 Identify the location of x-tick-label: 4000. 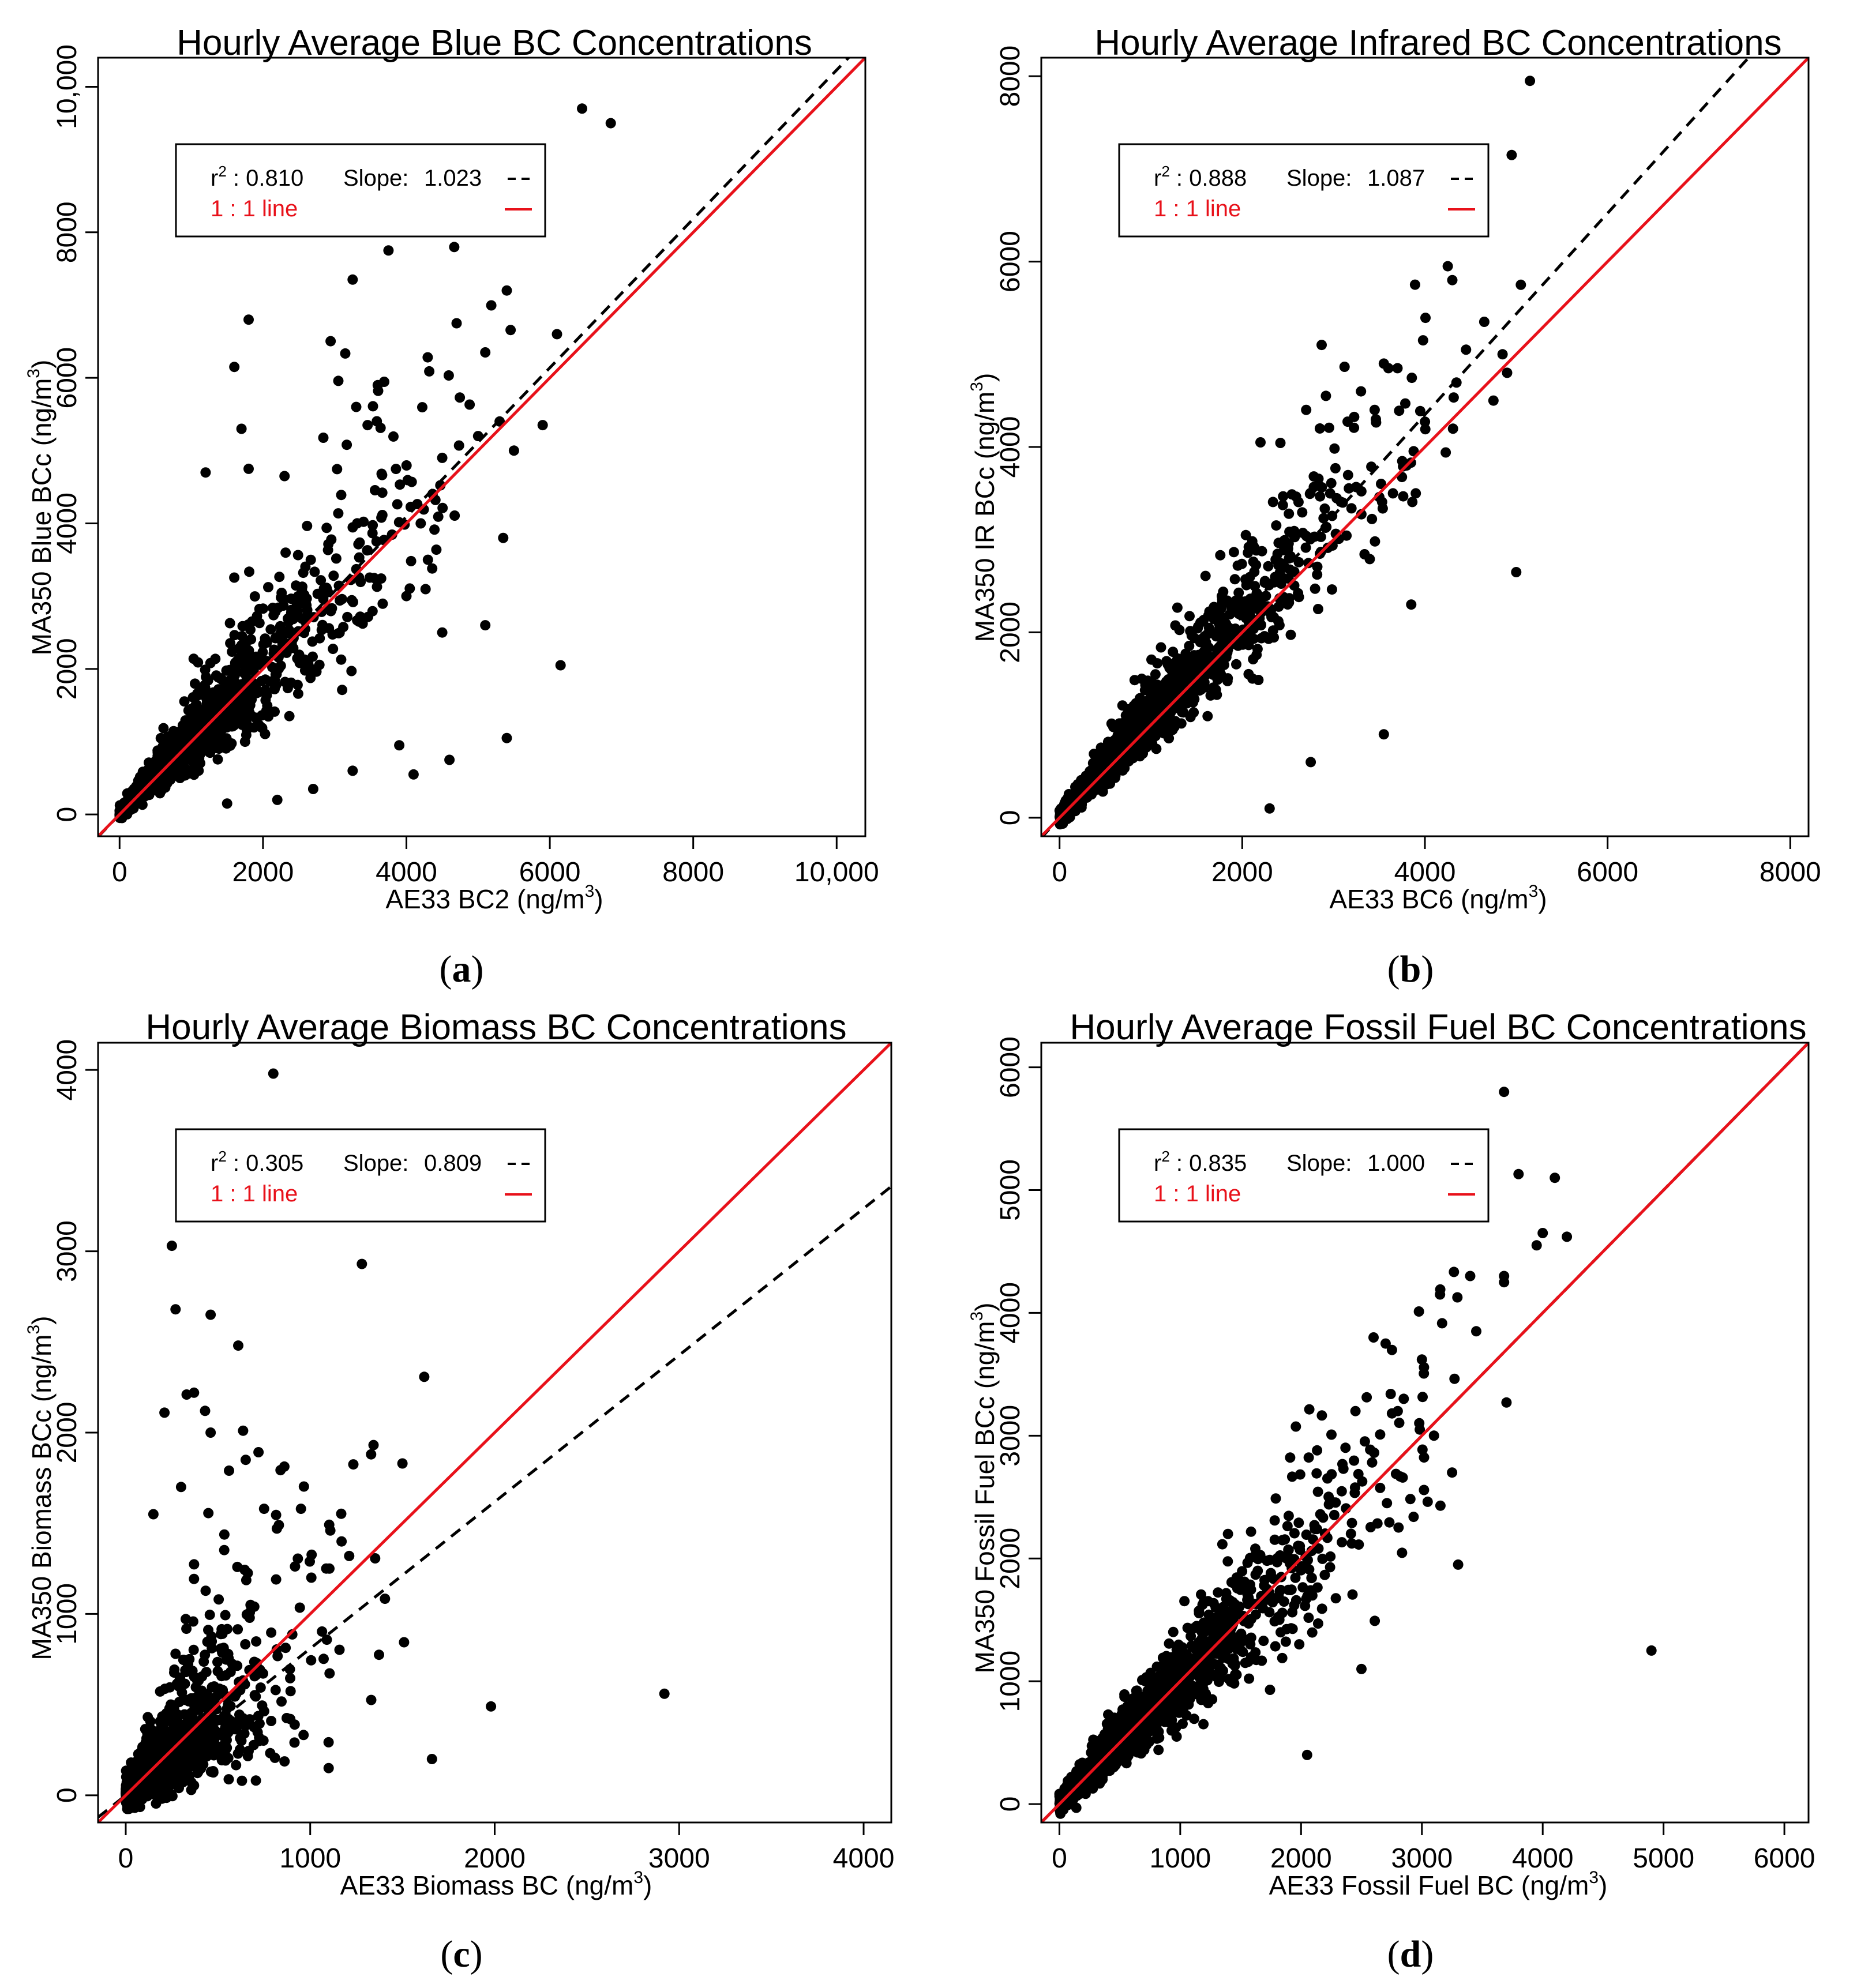
(406, 872).